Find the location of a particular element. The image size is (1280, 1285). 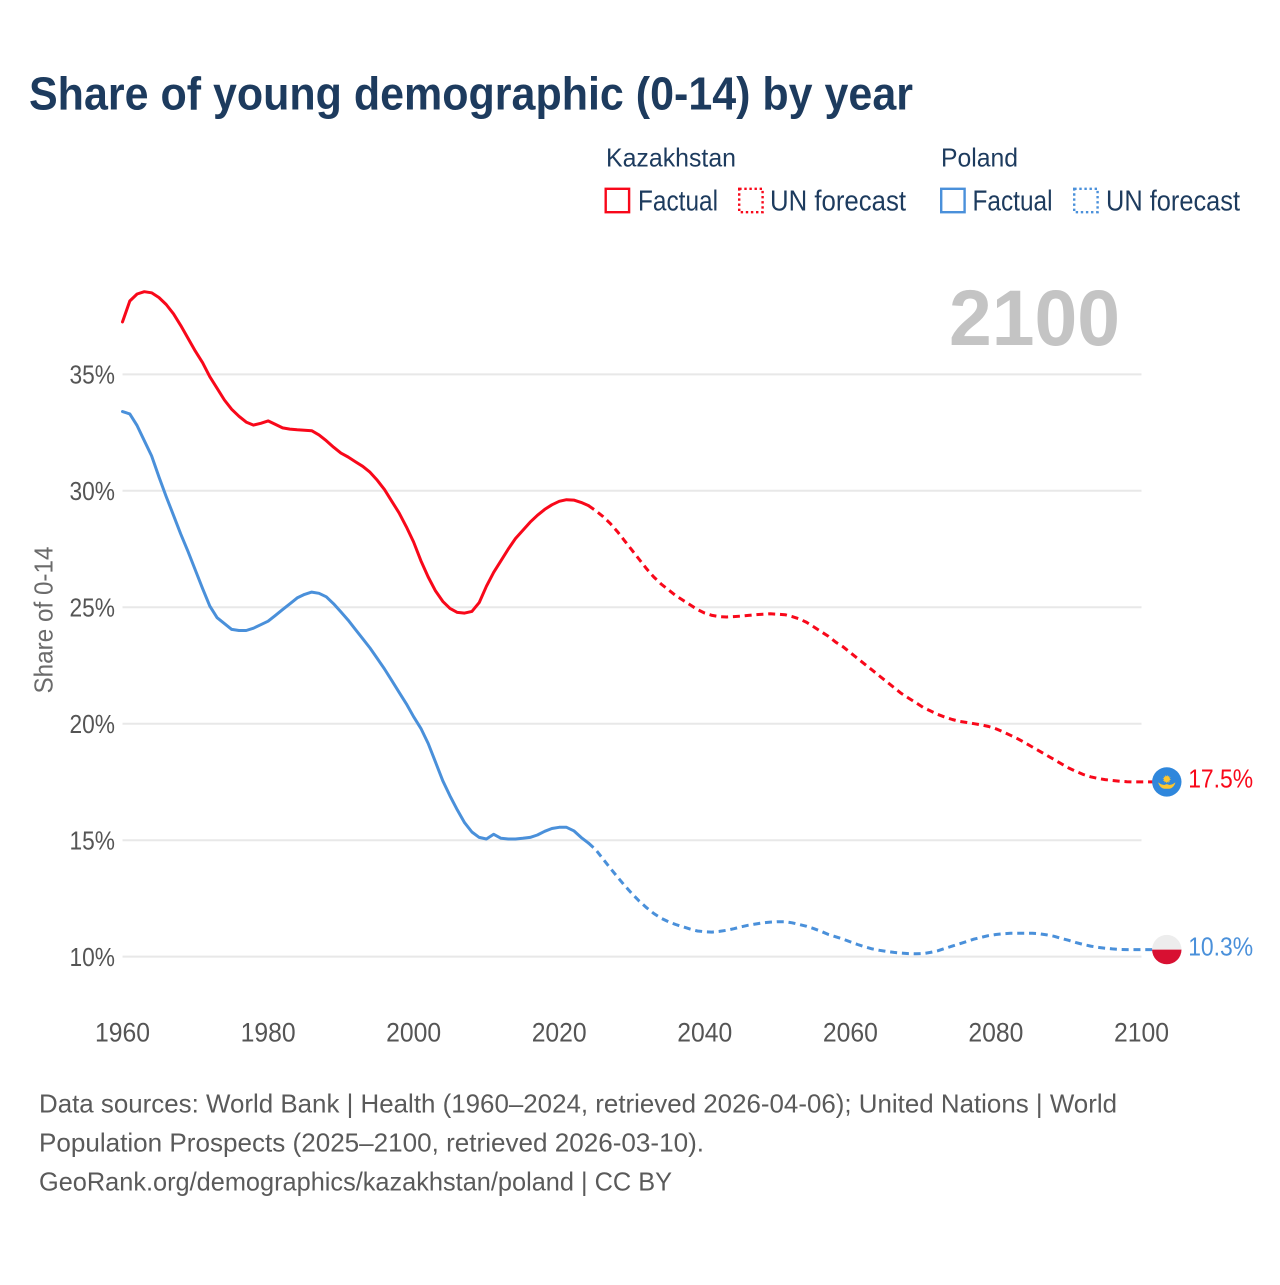

svg-text: 2020 is located at coordinates (559, 1033).